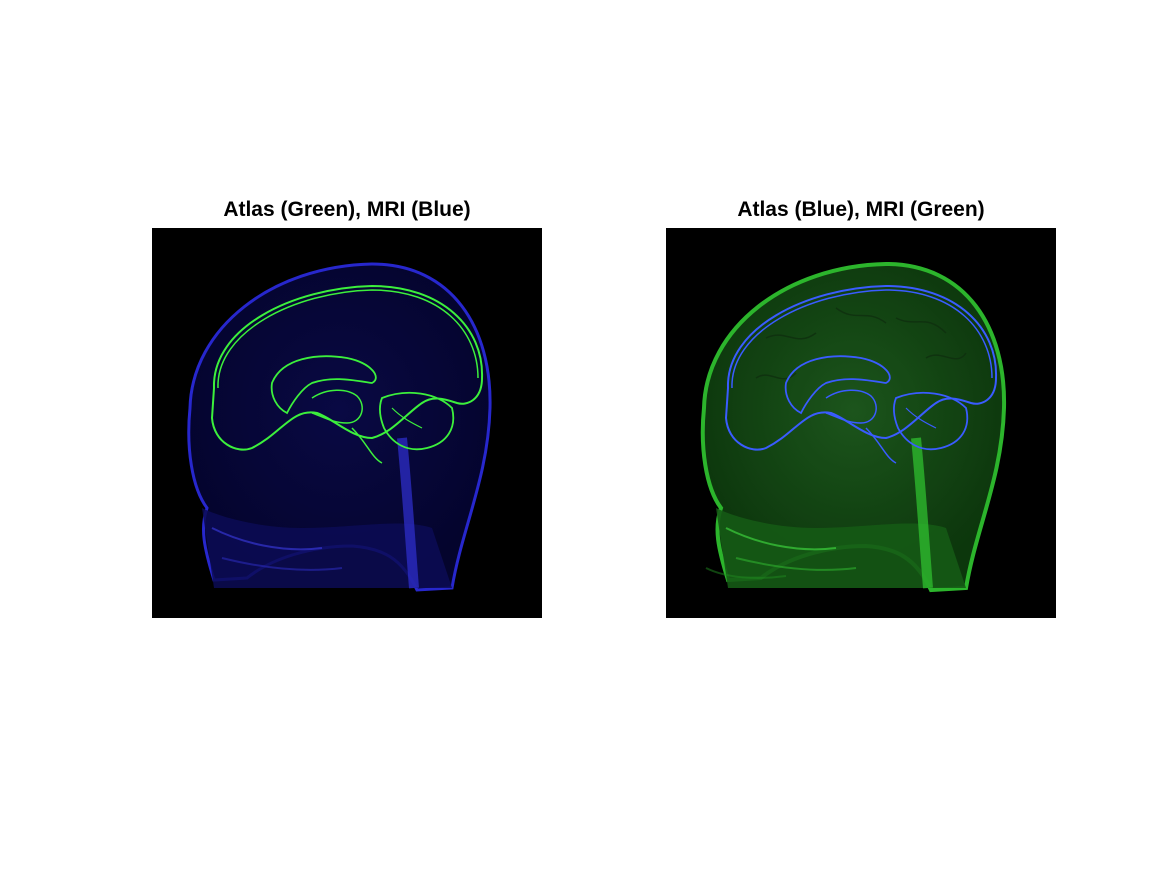 This screenshot has width=1167, height=875. Describe the element at coordinates (347, 209) in the screenshot. I see `left-panel-title: Atlas (Green), MRI (Blue)` at that location.